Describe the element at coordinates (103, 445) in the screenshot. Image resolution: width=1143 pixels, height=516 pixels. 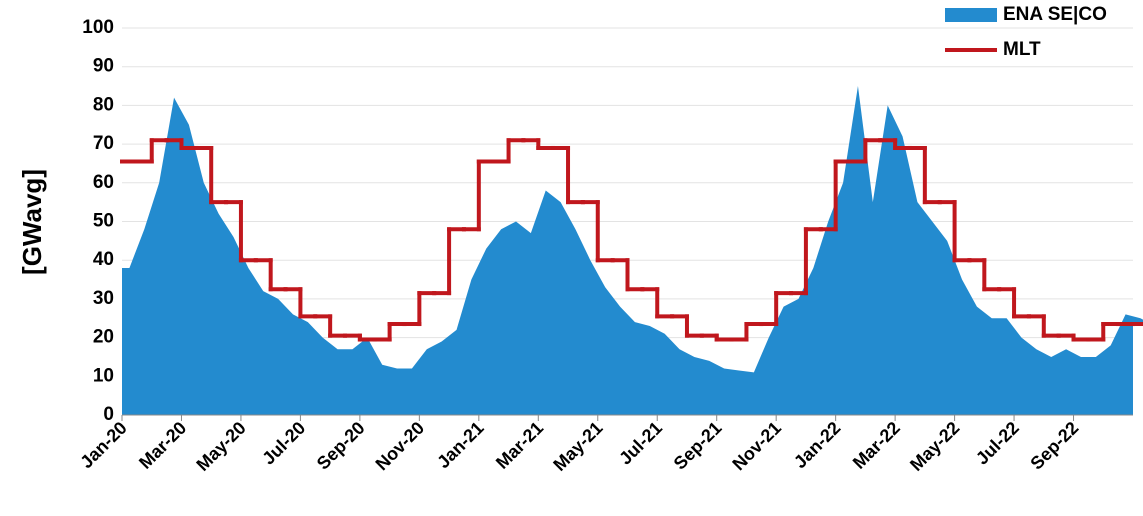
I see `x-tick-label: Jan-20` at that location.